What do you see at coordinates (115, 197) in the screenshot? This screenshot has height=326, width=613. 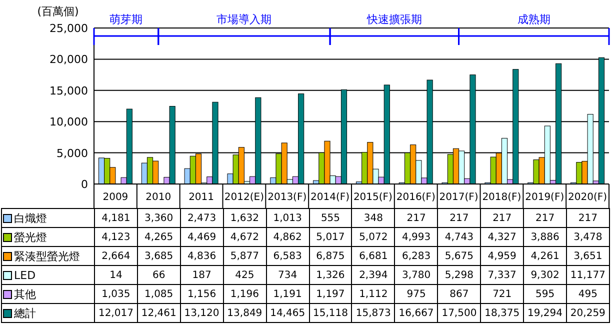 I see `x-tick-label: 2009` at bounding box center [115, 197].